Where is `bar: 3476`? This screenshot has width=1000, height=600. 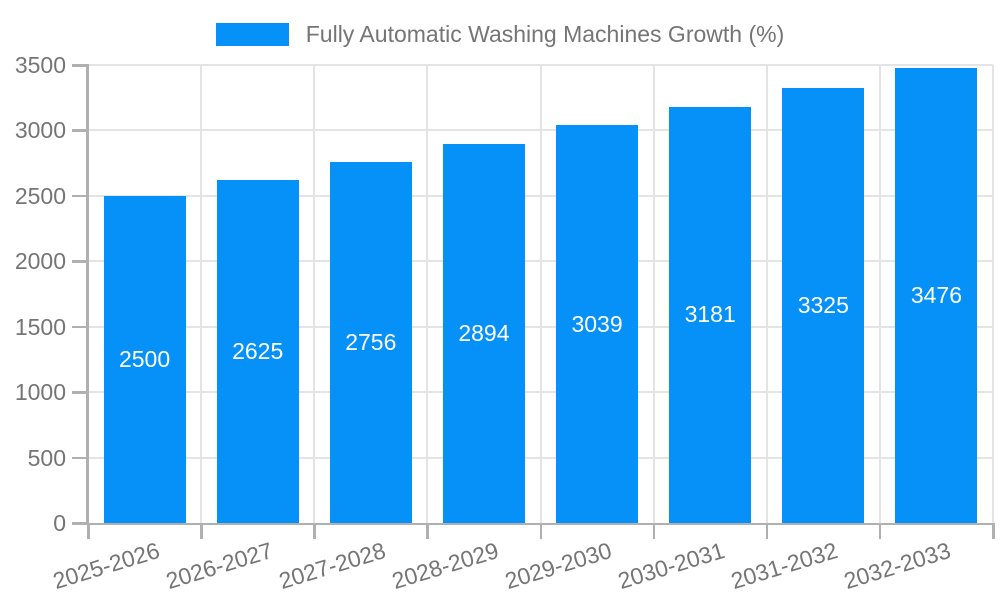
bar: 3476 is located at coordinates (936, 295).